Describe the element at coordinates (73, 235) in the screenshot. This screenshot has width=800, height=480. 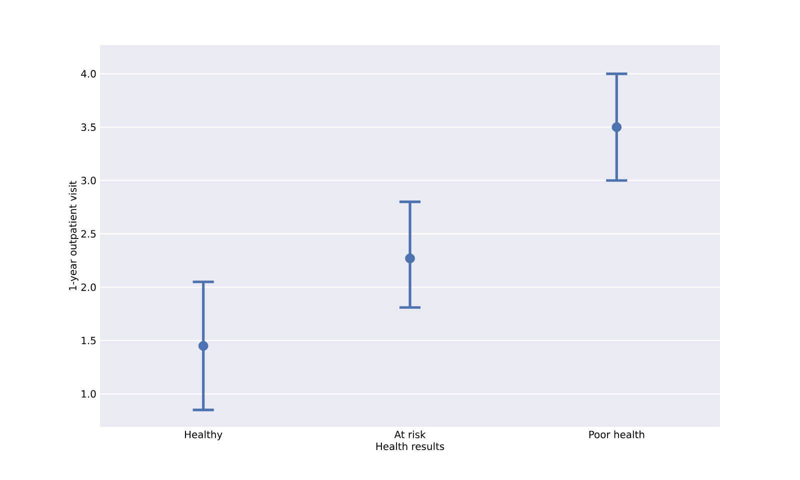
I see `y-axis-title: 1-year outpatient visit` at that location.